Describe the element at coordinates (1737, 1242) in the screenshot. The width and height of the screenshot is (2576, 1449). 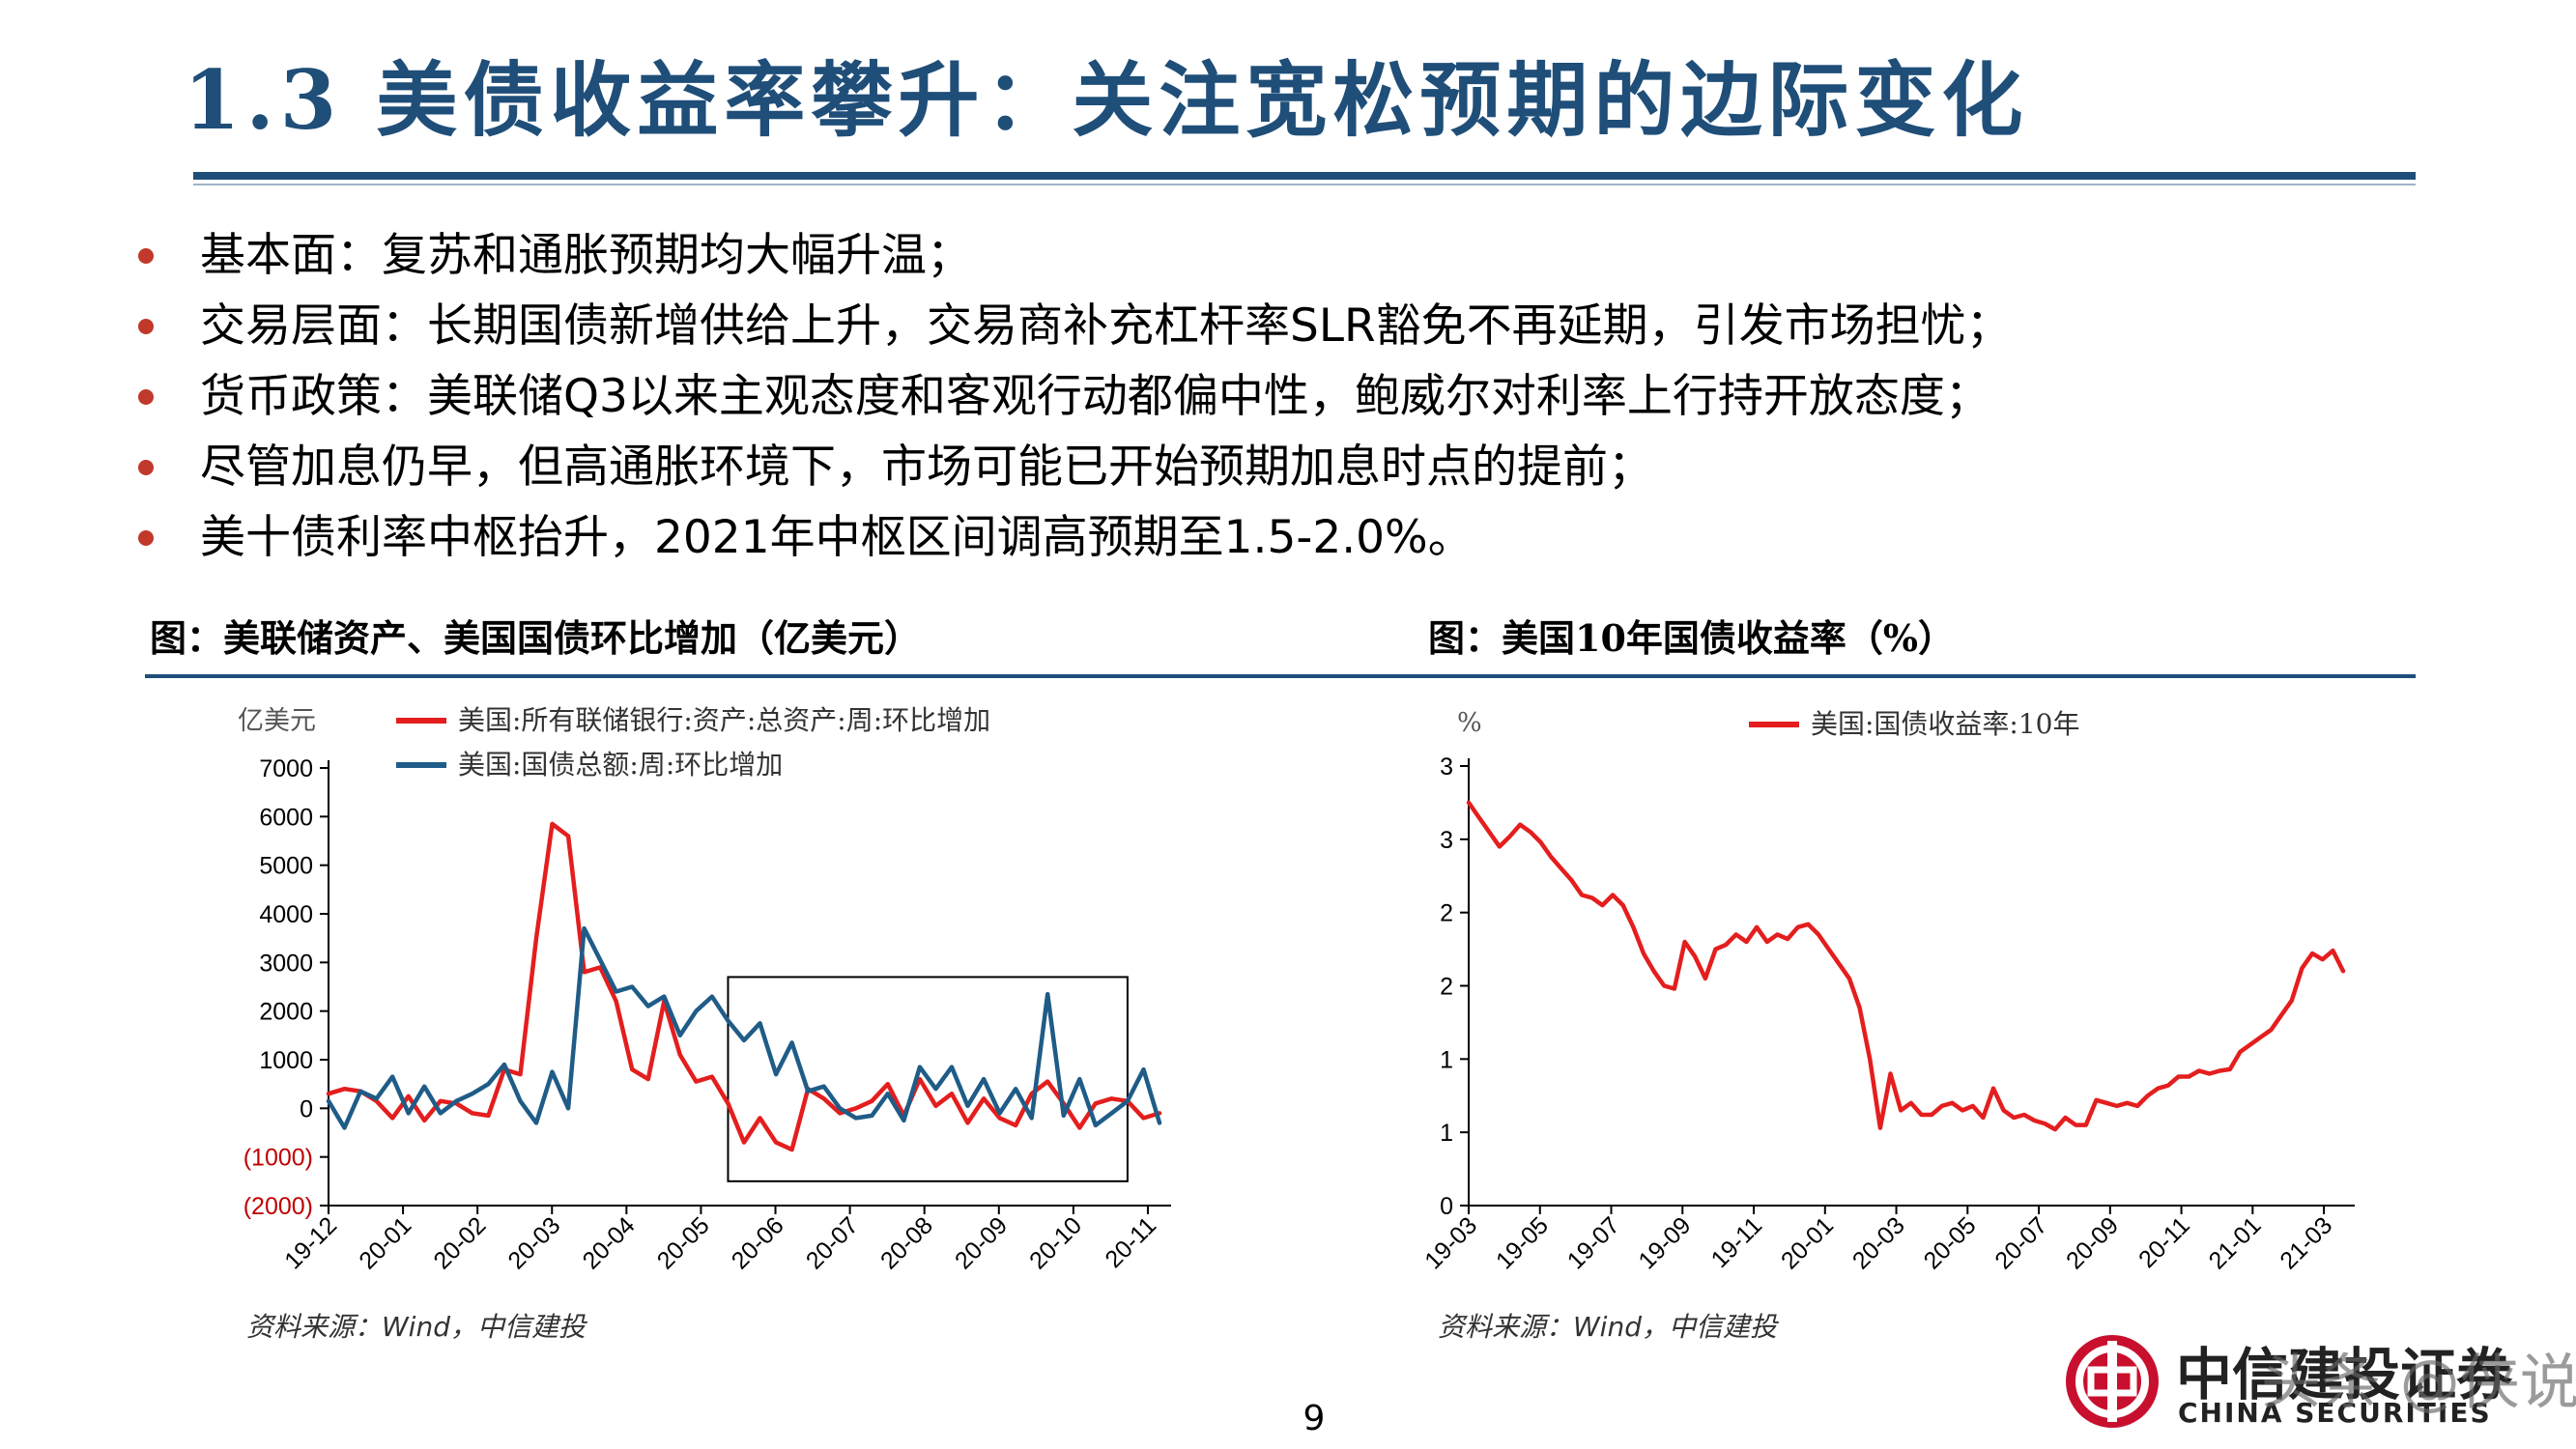
I see `x-tick-label: 19-11` at that location.